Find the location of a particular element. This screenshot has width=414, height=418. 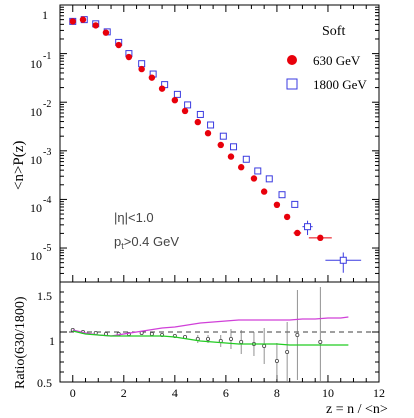

legend-title: Soft is located at coordinates (333, 31).